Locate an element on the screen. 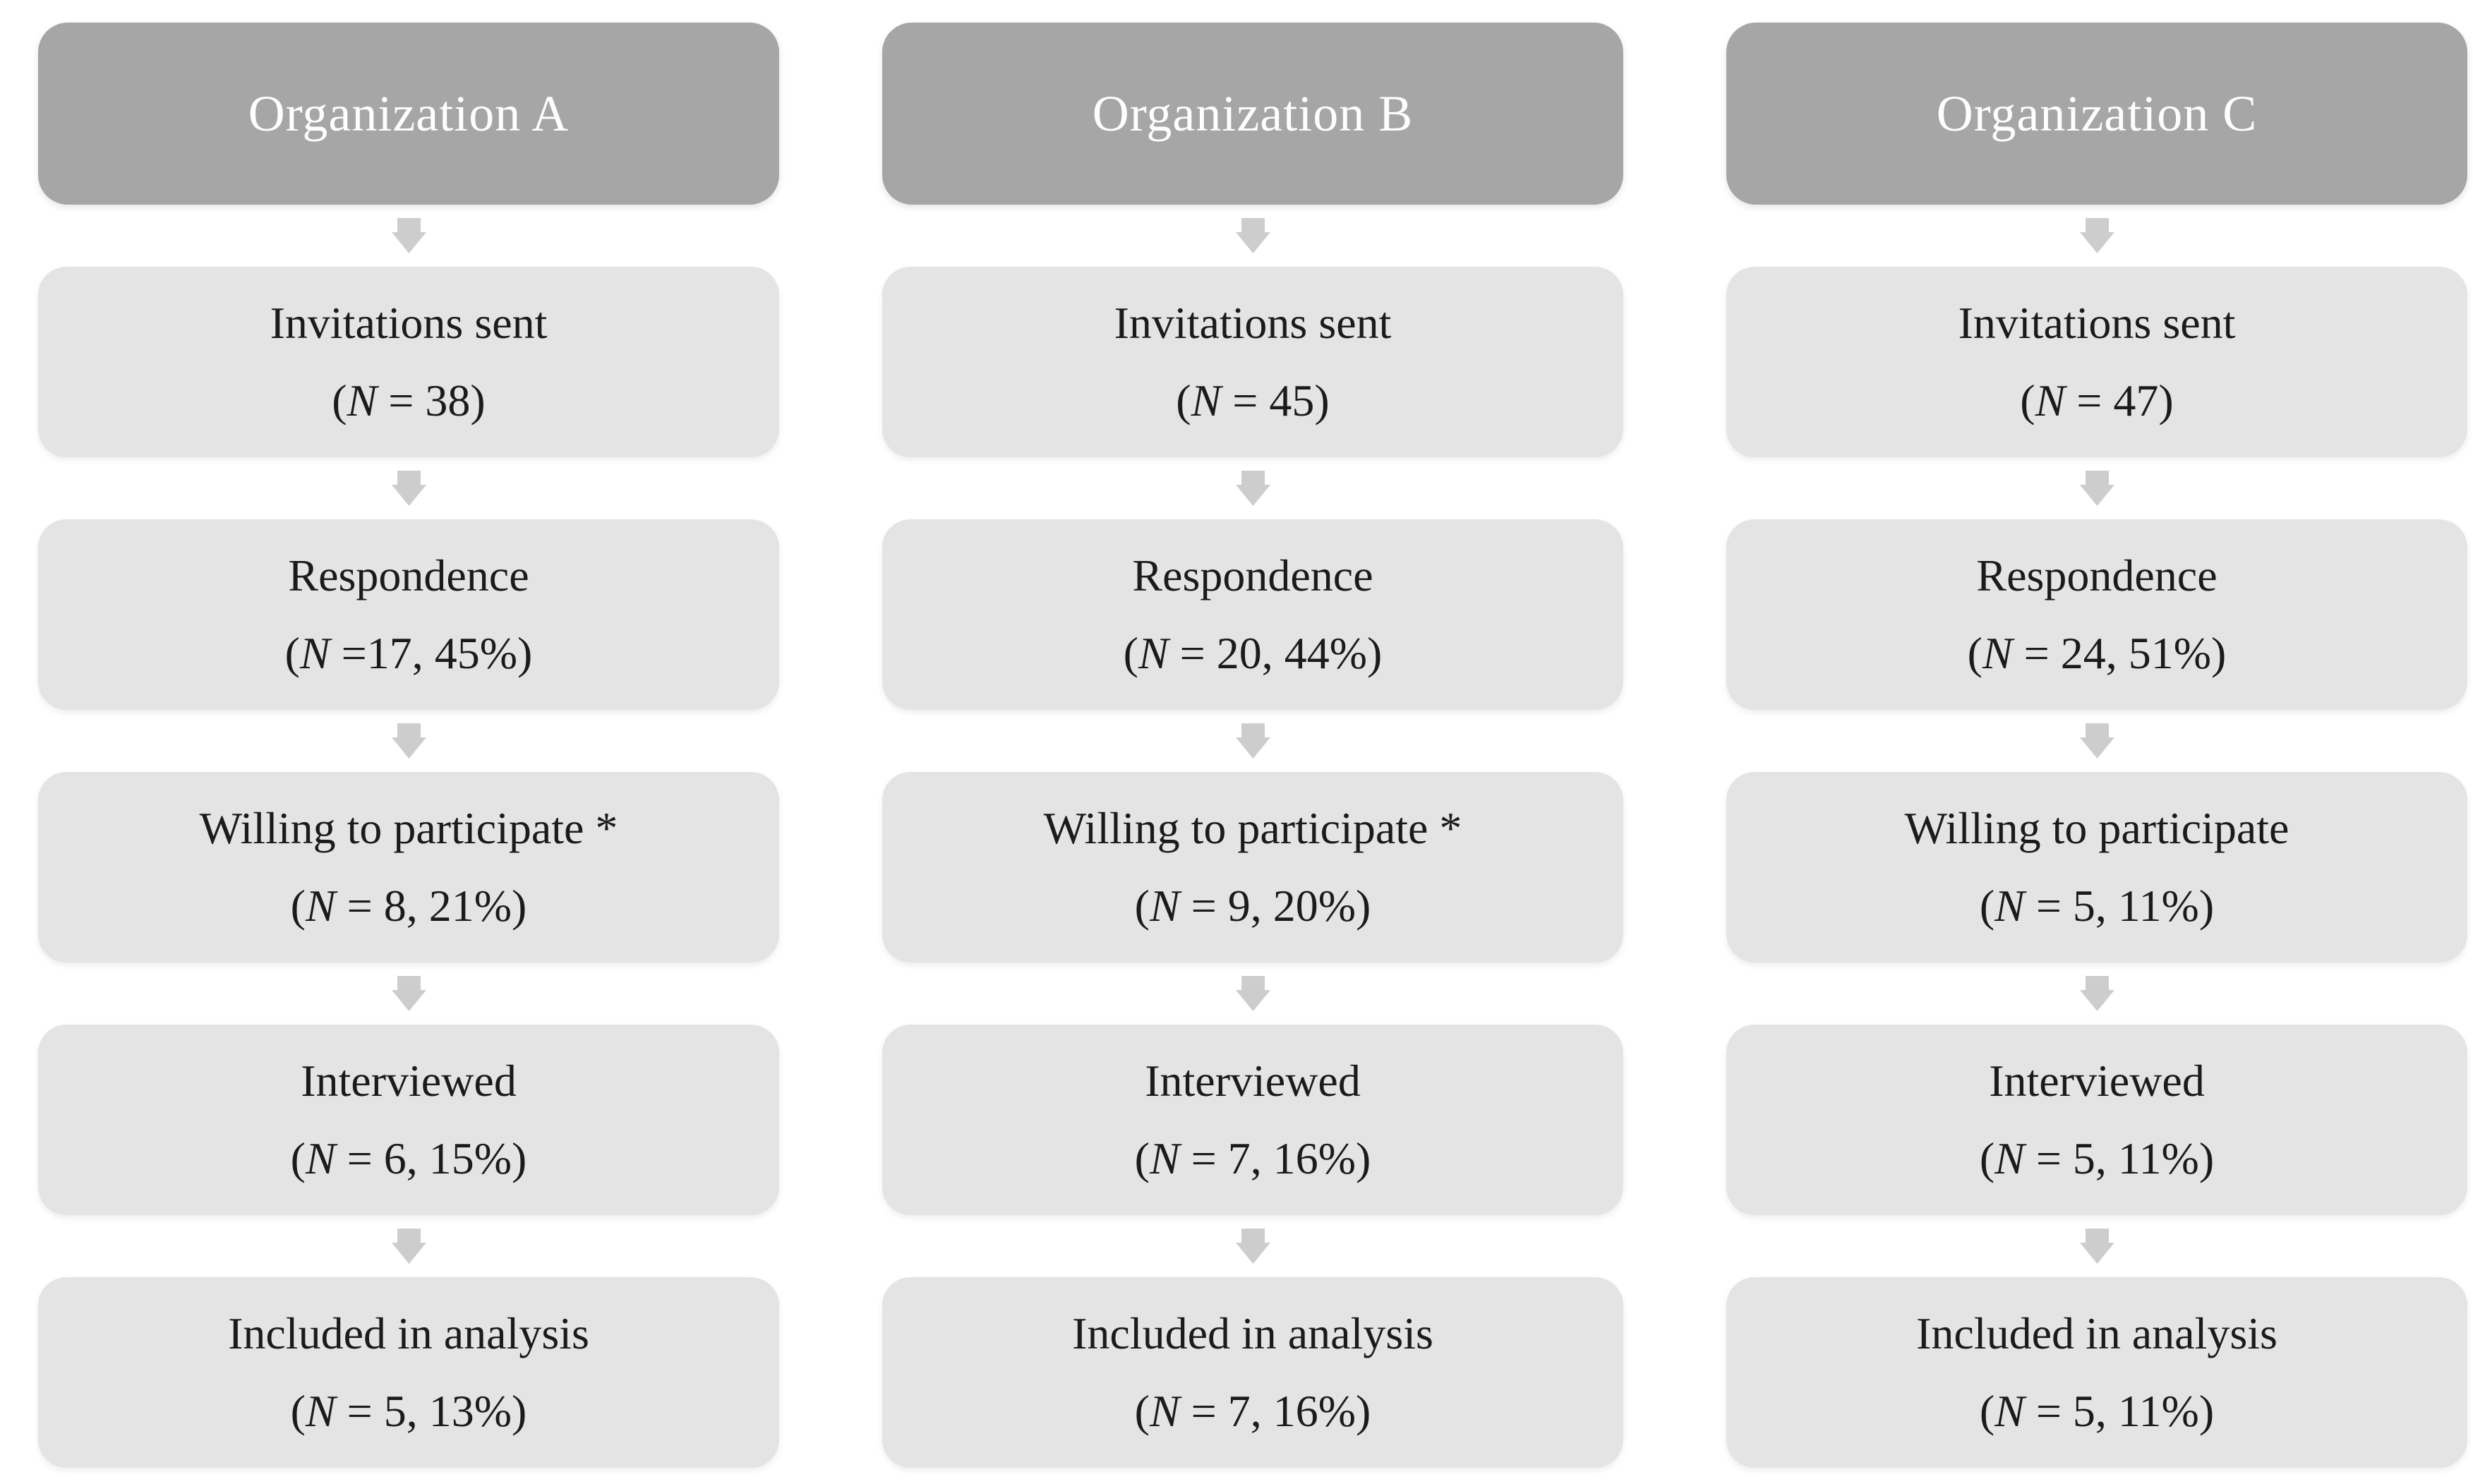 Image resolution: width=2473 pixels, height=1484 pixels. step-box-respondence: Respondence (N = 20, 44%) is located at coordinates (1252, 614).